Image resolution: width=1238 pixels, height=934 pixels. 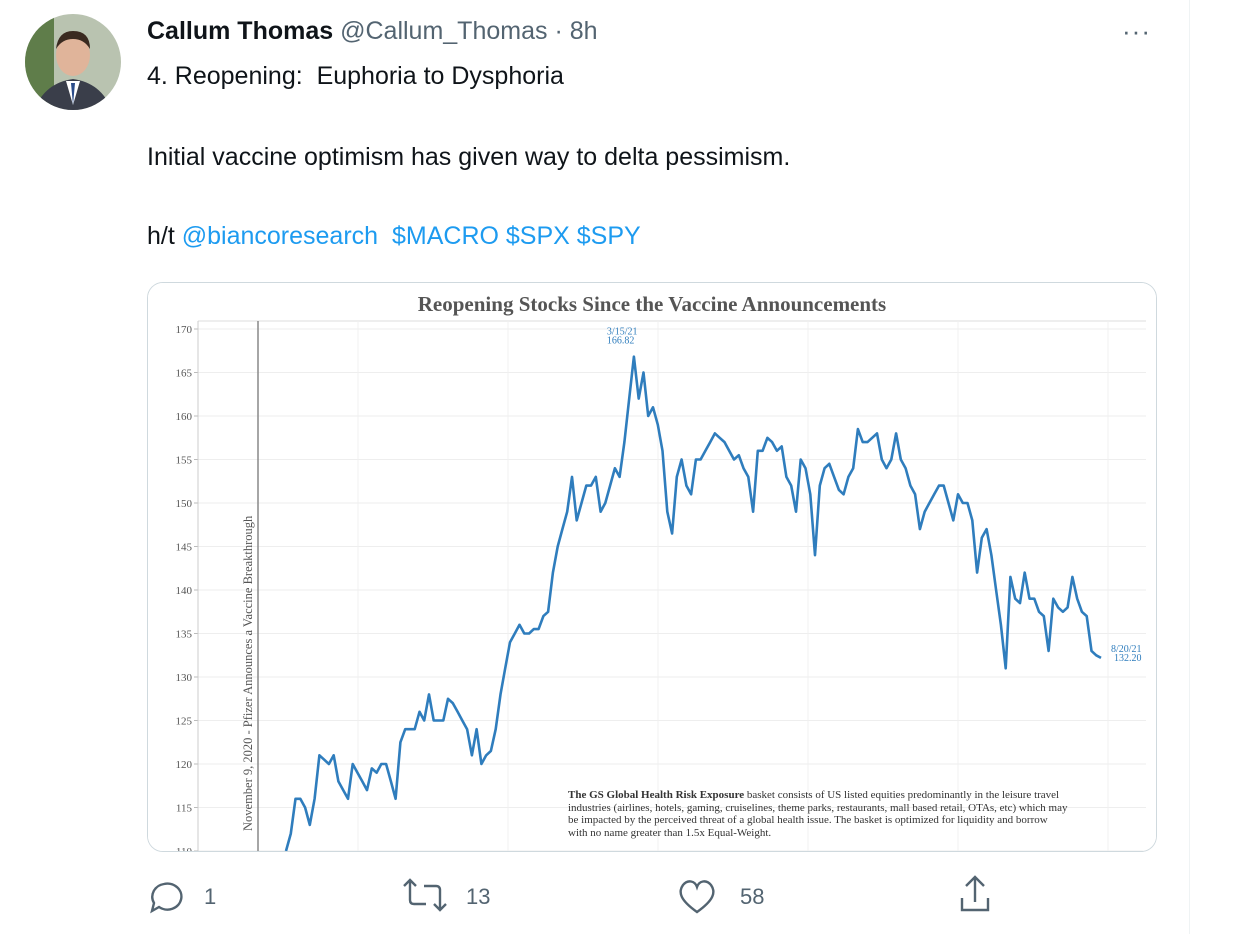 What do you see at coordinates (621, 341) in the screenshot?
I see `annotation-value: 166.82` at bounding box center [621, 341].